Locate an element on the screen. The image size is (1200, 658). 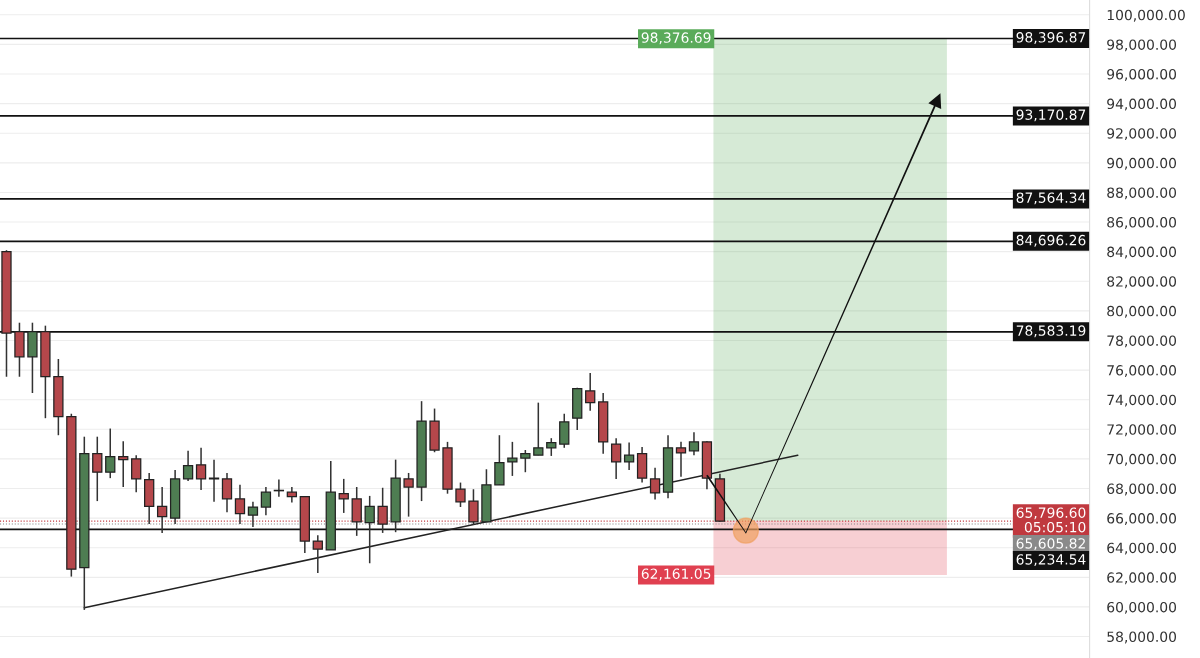
y-tick-label: 68,000.00 is located at coordinates (1142, 489).